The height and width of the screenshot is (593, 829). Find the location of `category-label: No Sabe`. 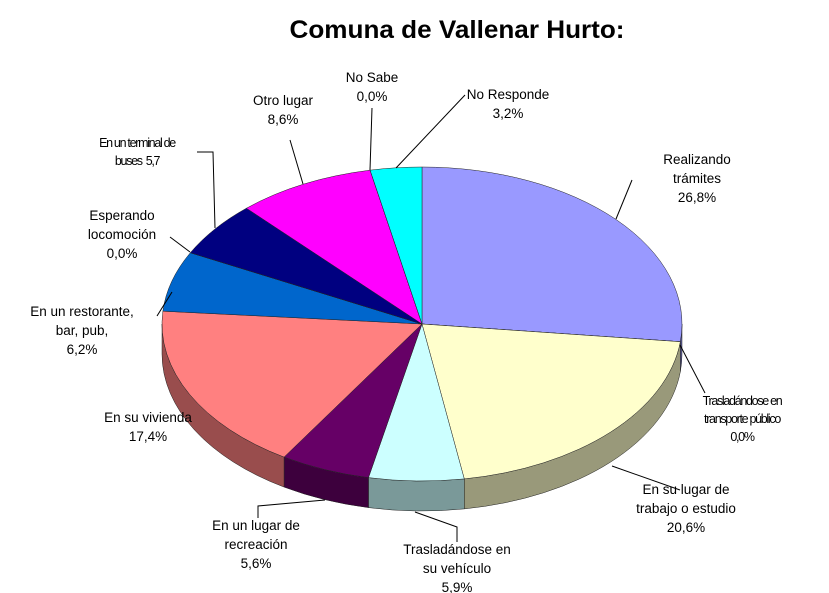

category-label: No Sabe is located at coordinates (372, 77).